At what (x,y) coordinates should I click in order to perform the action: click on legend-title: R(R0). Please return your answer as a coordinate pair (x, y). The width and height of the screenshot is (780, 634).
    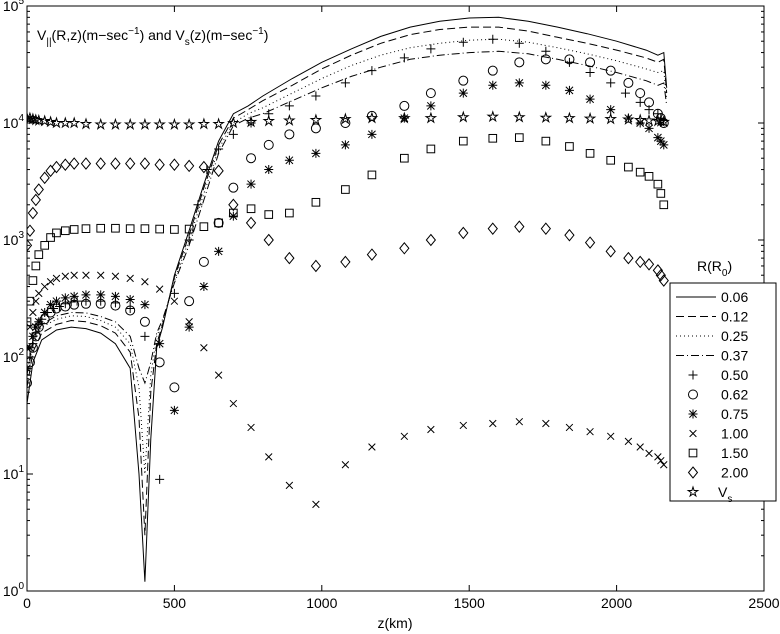
    Looking at the image, I should click on (714, 268).